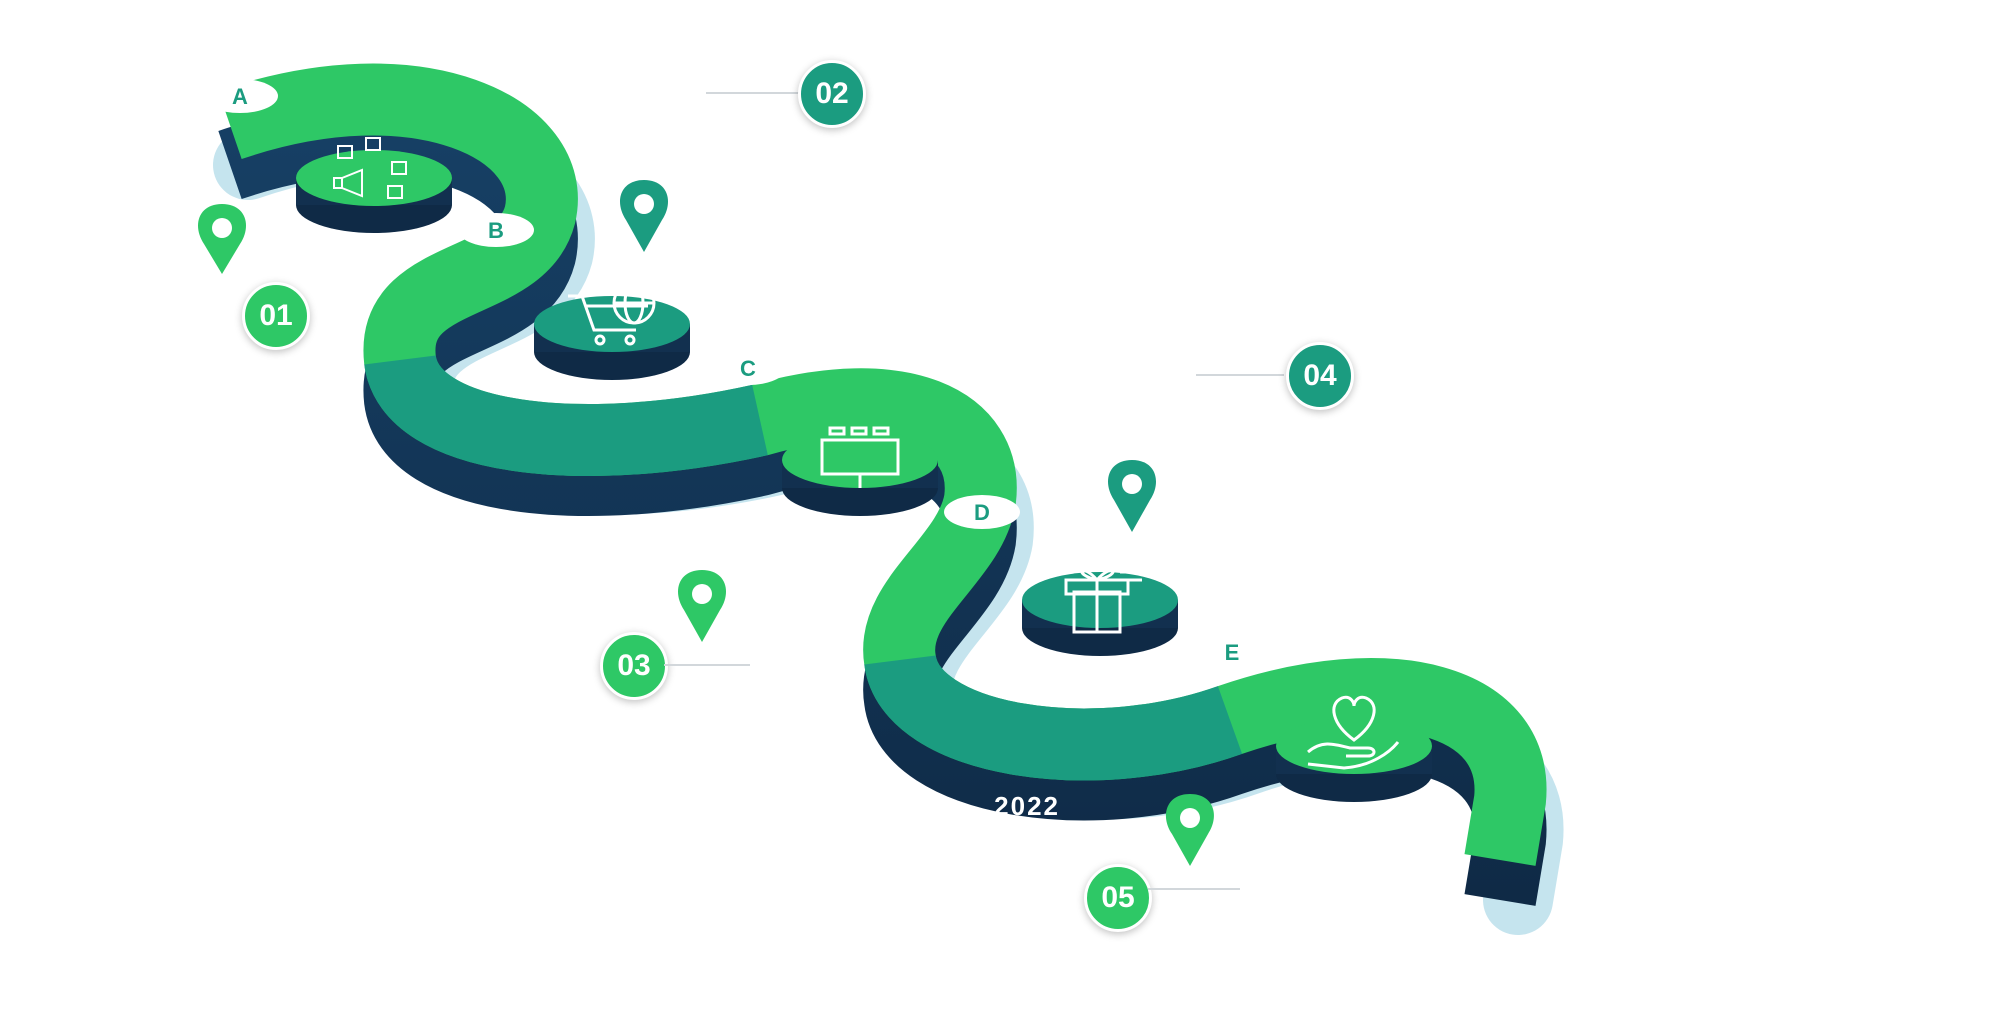 This screenshot has width=2000, height=1032. Describe the element at coordinates (1131, 146) in the screenshot. I see `step-year-2: 2021` at that location.